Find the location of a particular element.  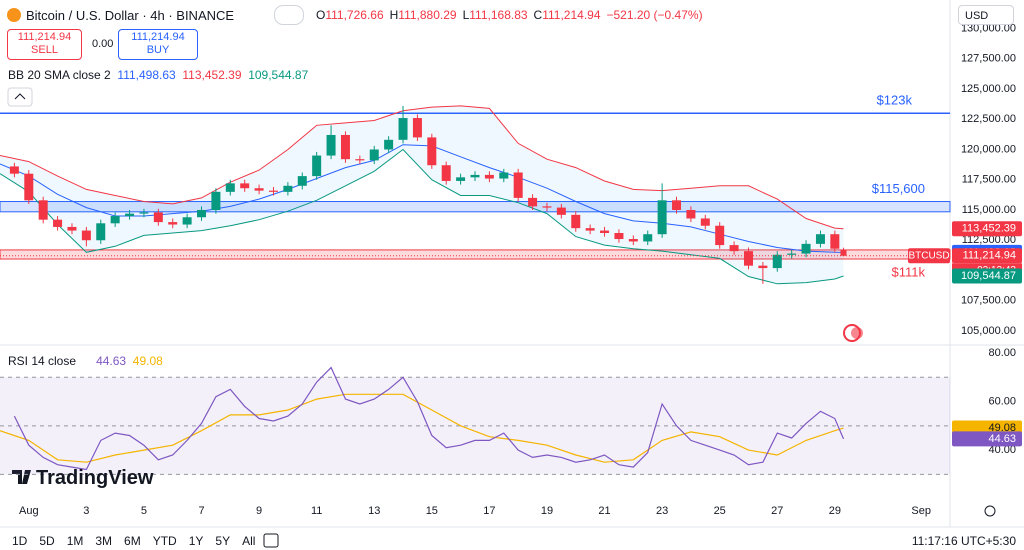

range-button: 6M is located at coordinates (132, 541).